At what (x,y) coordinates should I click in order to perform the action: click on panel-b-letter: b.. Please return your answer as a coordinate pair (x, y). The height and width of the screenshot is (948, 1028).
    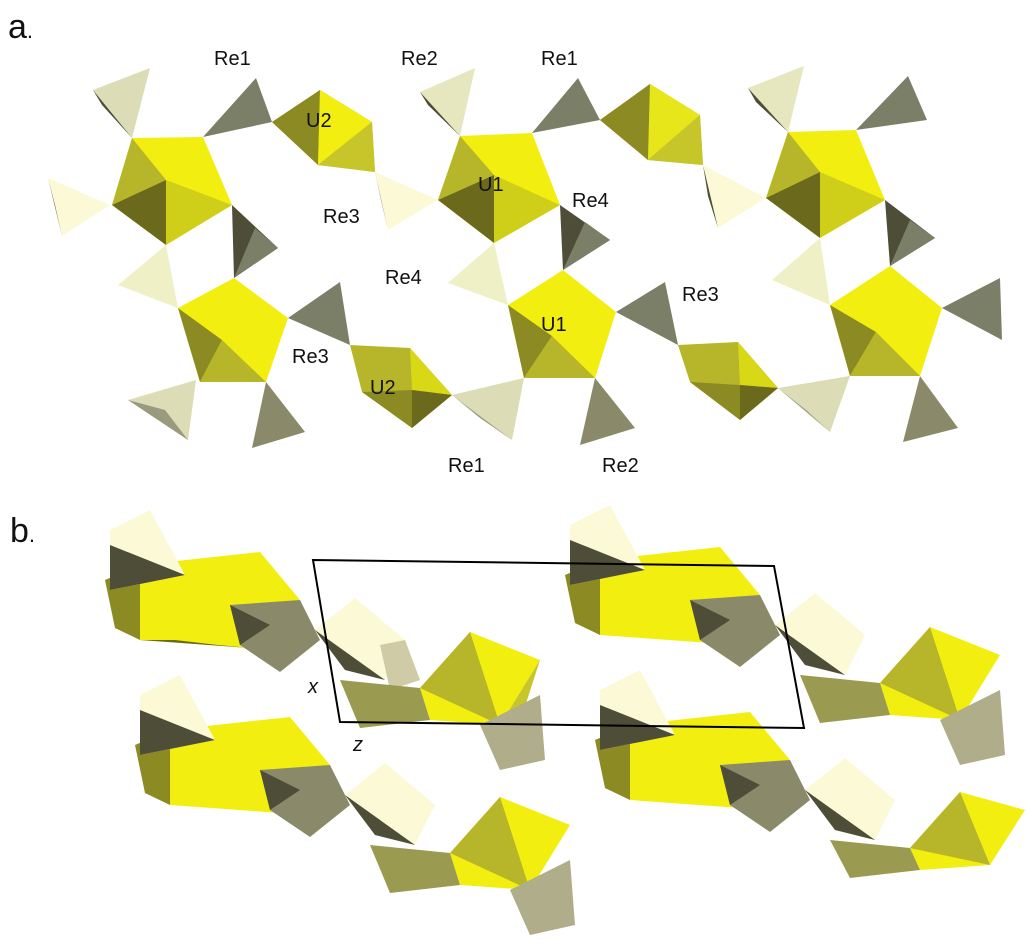
    Looking at the image, I should click on (23, 531).